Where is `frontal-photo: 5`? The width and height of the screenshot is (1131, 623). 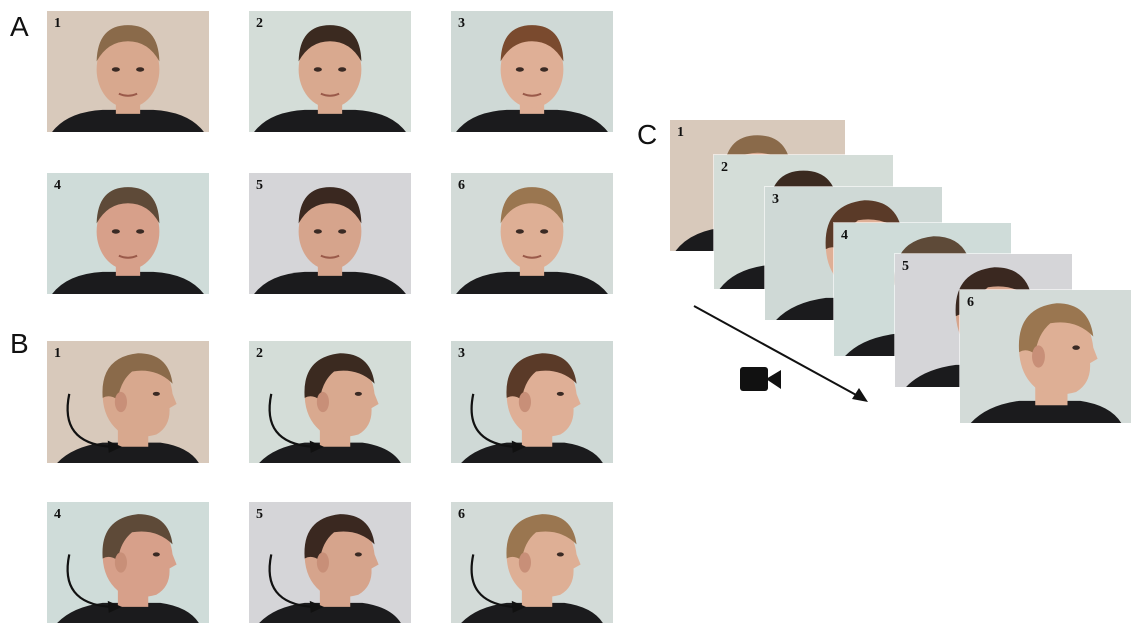
frontal-photo: 5 is located at coordinates (330, 233).